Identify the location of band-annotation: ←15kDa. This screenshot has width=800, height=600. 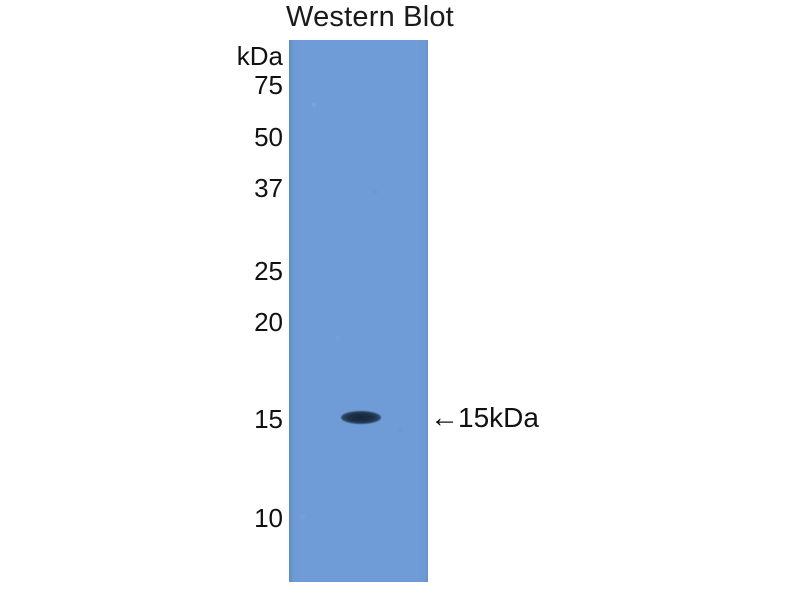
(484, 418).